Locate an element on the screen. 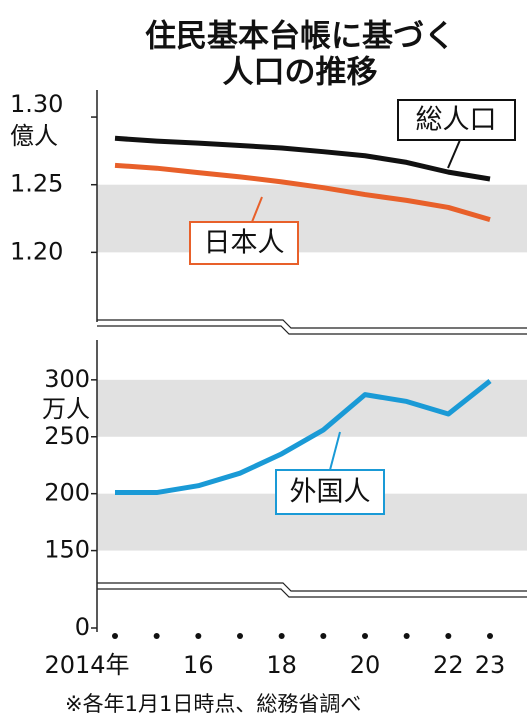 The width and height of the screenshot is (527, 728). y-tick-label: 1.30 is located at coordinates (36, 104).